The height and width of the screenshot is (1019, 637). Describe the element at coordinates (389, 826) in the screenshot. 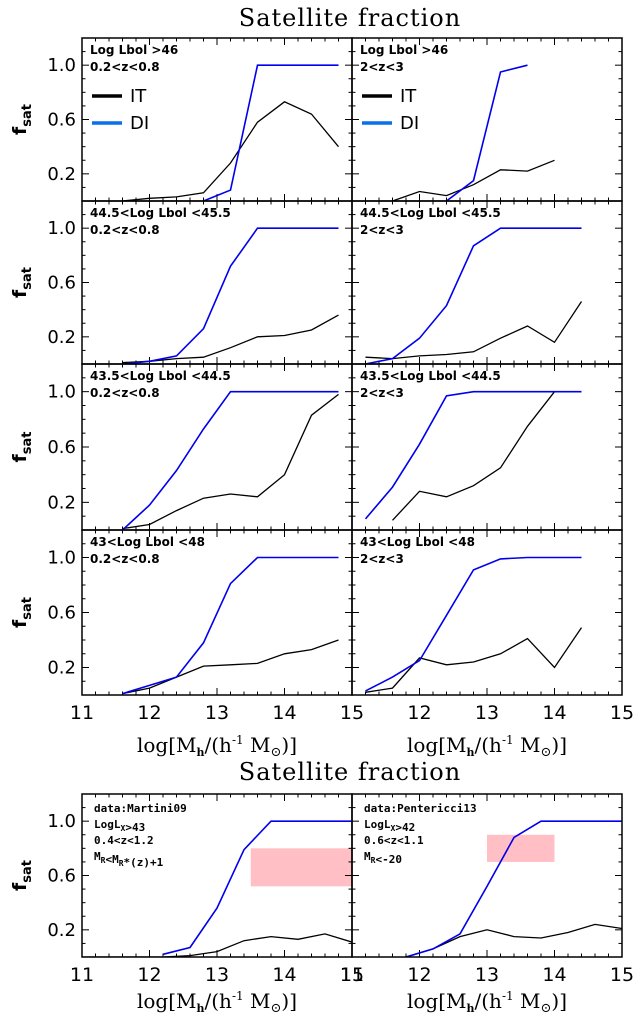

I see `panel-annotation: LogLX>42` at that location.